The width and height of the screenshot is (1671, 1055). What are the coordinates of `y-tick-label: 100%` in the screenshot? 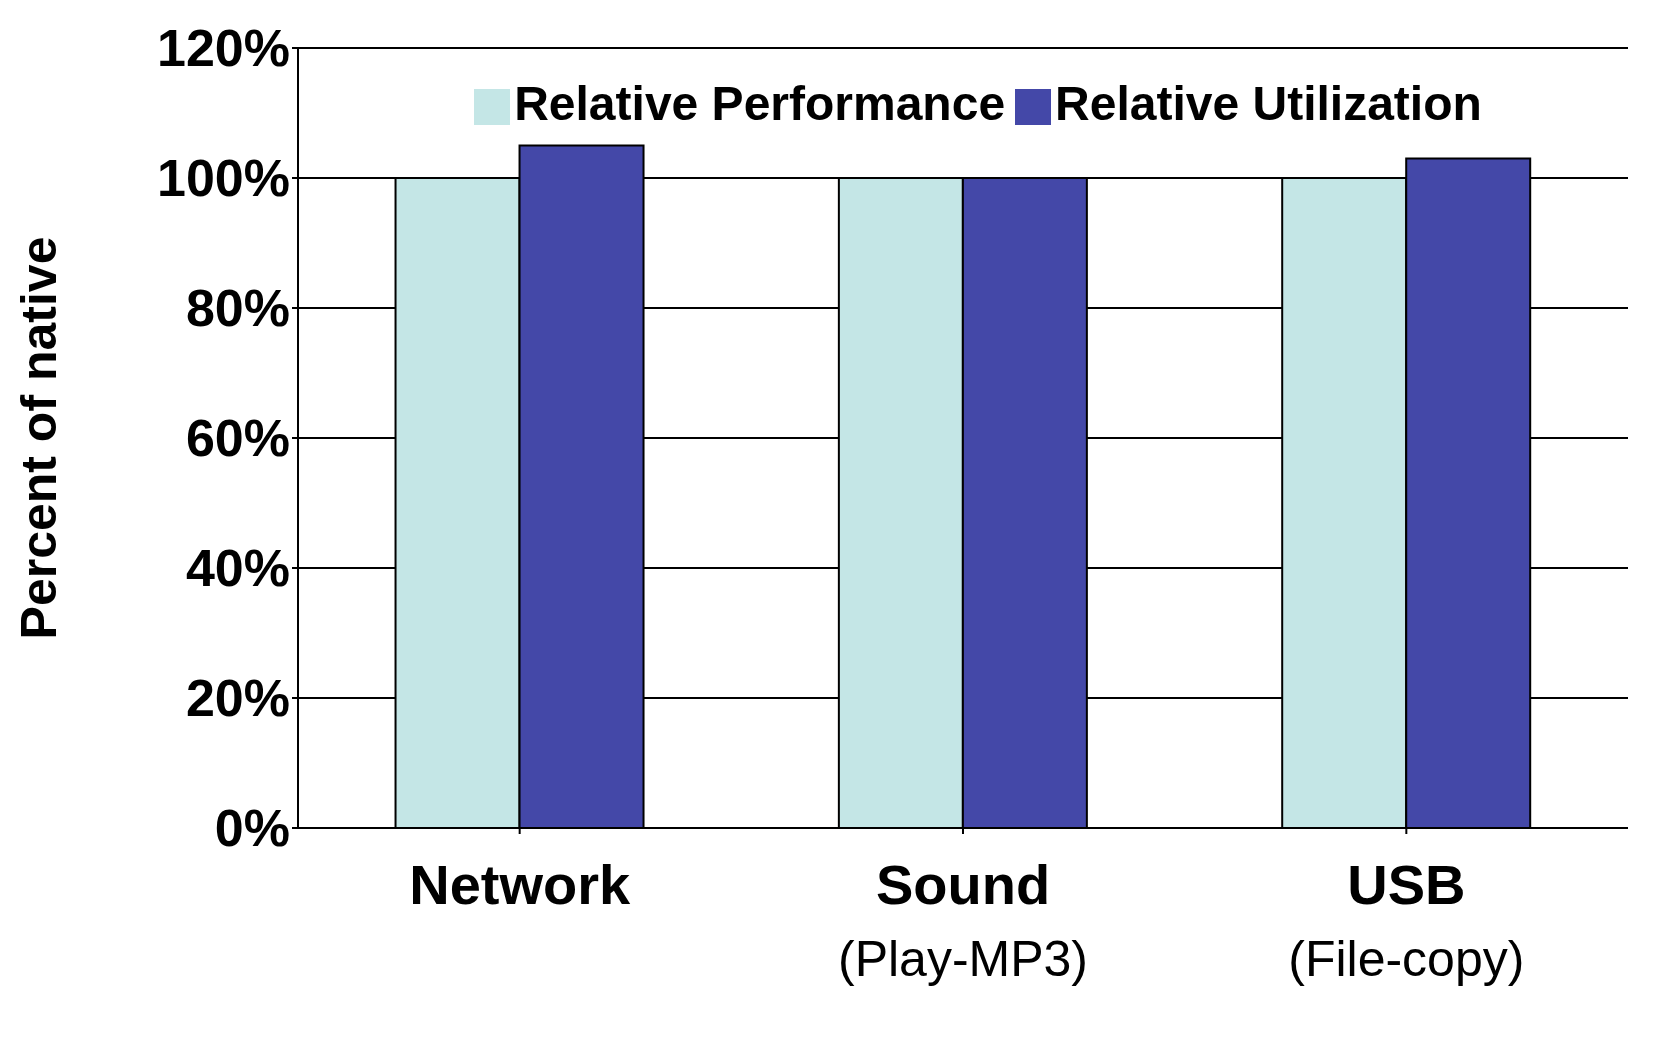 It's located at (223, 178).